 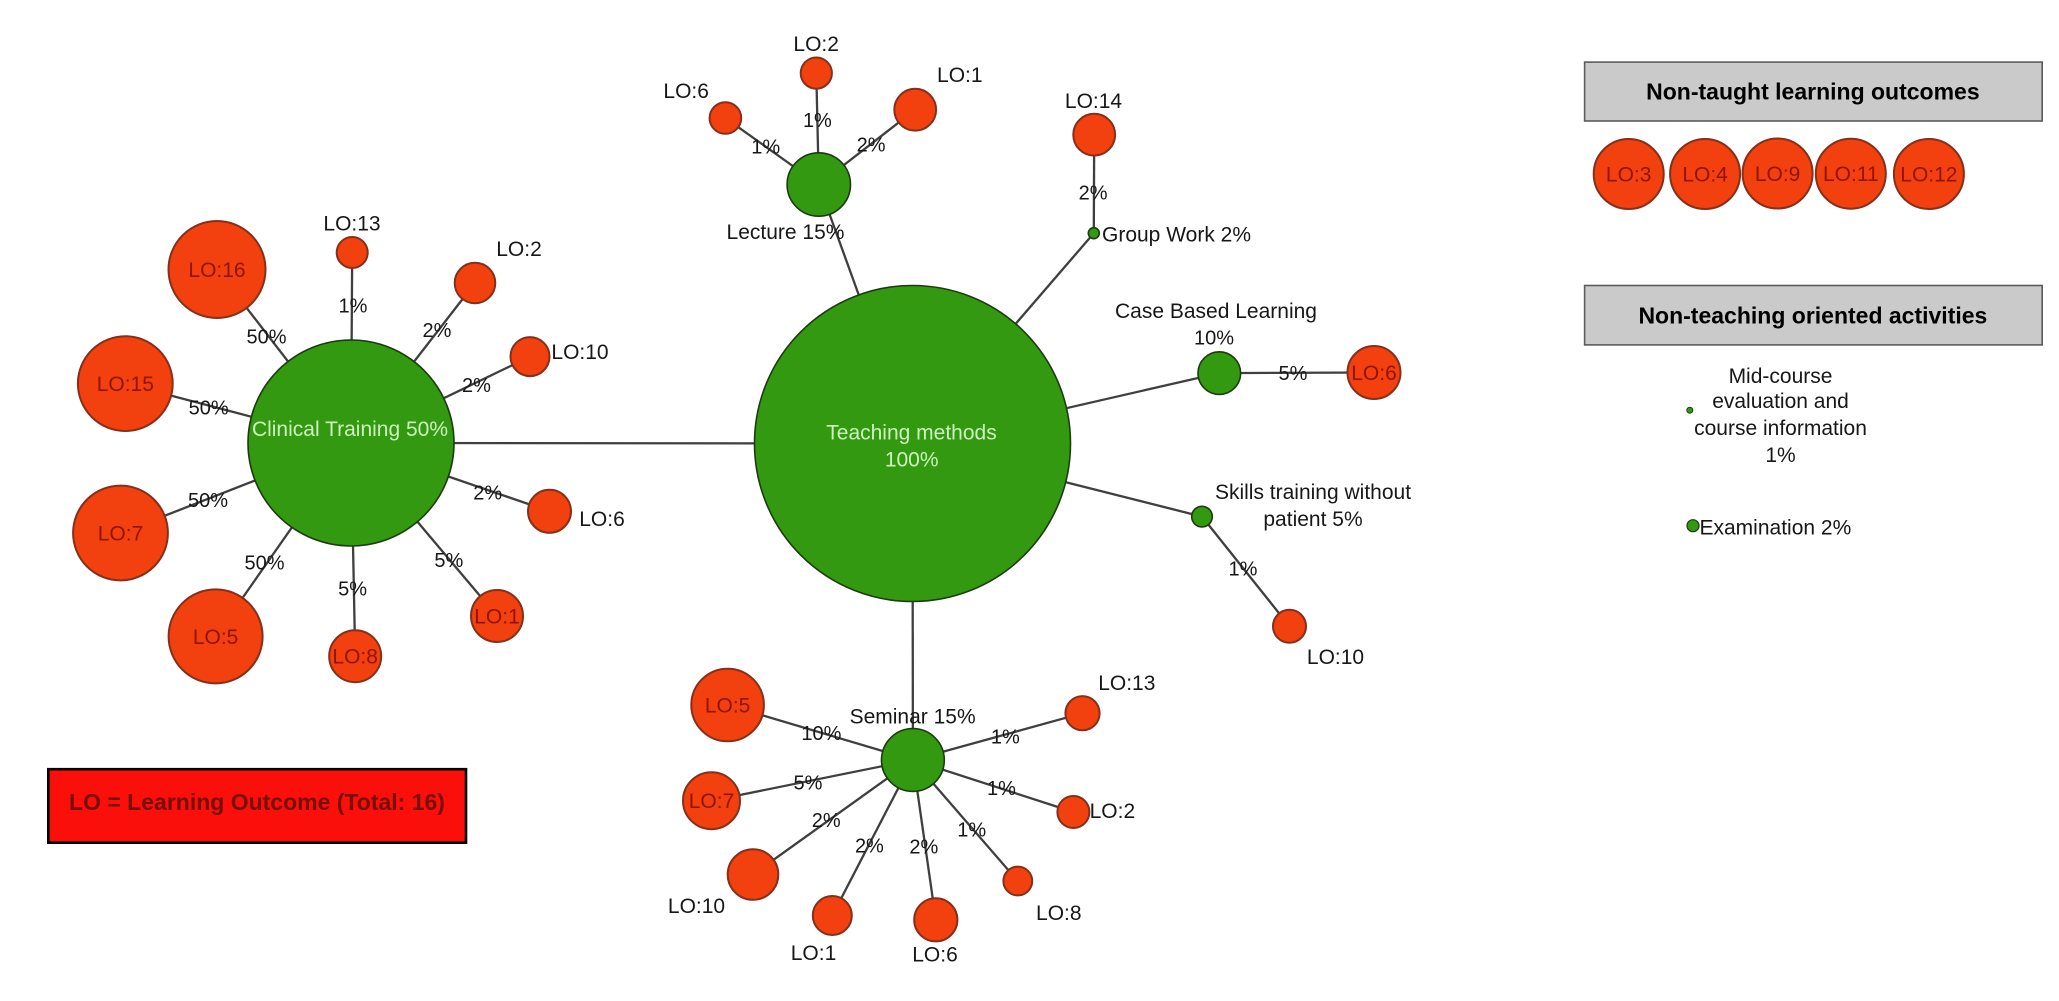 What do you see at coordinates (1780, 428) in the screenshot?
I see `svg-text: course information` at bounding box center [1780, 428].